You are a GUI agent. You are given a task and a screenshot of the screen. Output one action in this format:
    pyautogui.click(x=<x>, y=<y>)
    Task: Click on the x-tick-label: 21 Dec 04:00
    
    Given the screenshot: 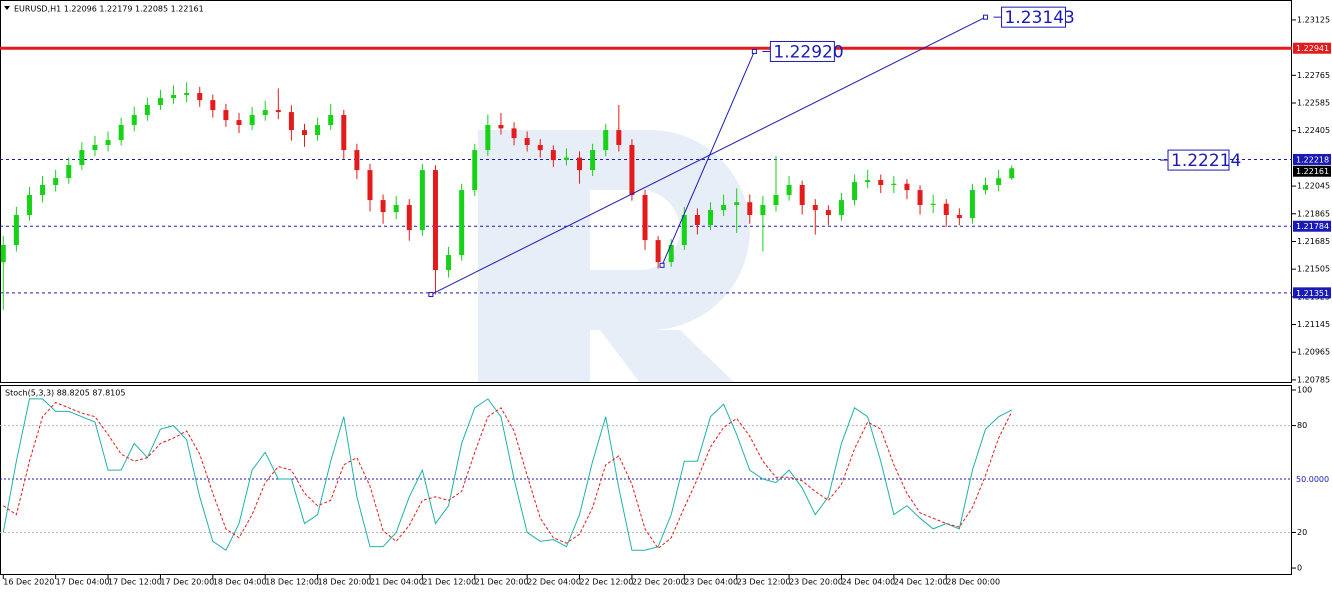 What is the action you would take?
    pyautogui.click(x=397, y=582)
    